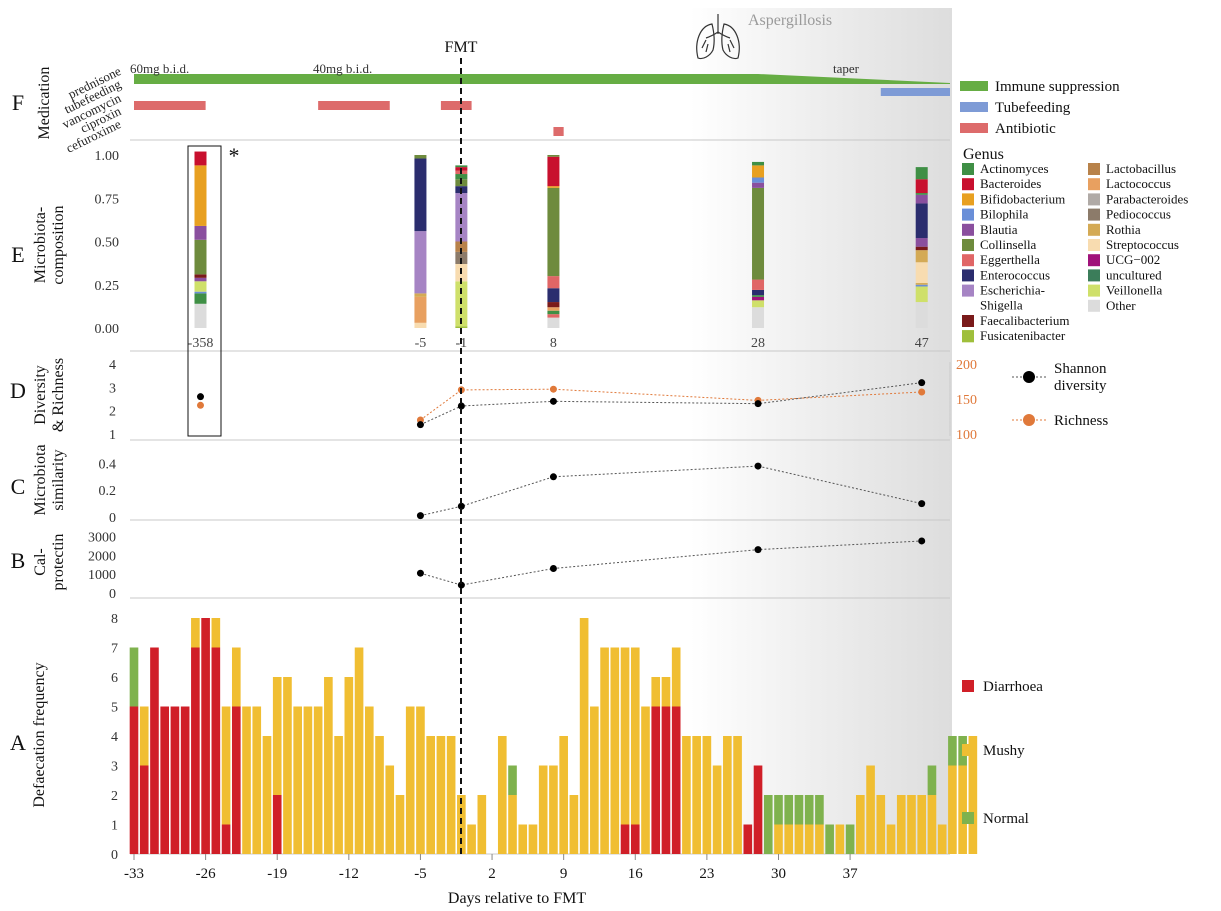 The height and width of the screenshot is (911, 1221). Describe the element at coordinates (1142, 244) in the screenshot. I see `genus-legend-label: Streptococcus` at that location.